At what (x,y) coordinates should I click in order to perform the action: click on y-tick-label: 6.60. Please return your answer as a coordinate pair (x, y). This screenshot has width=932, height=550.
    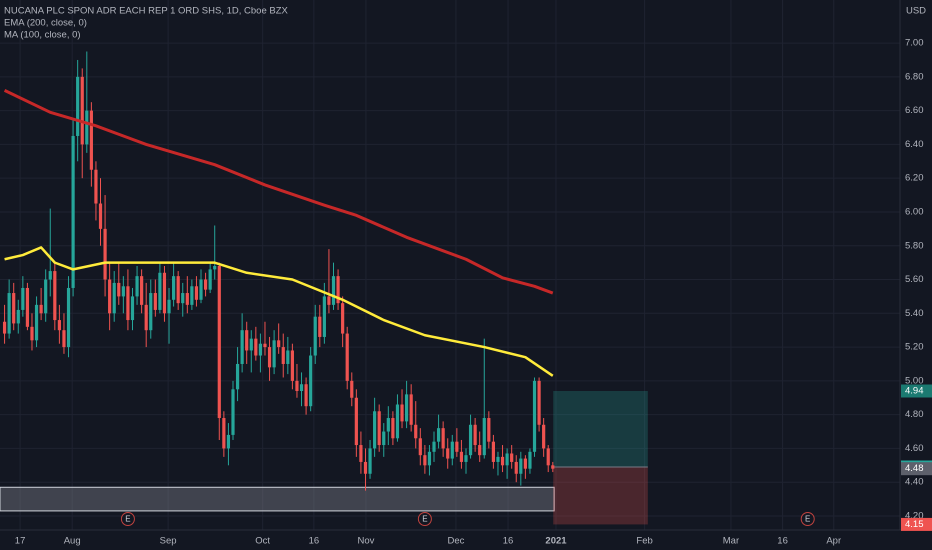
    Looking at the image, I should click on (914, 110).